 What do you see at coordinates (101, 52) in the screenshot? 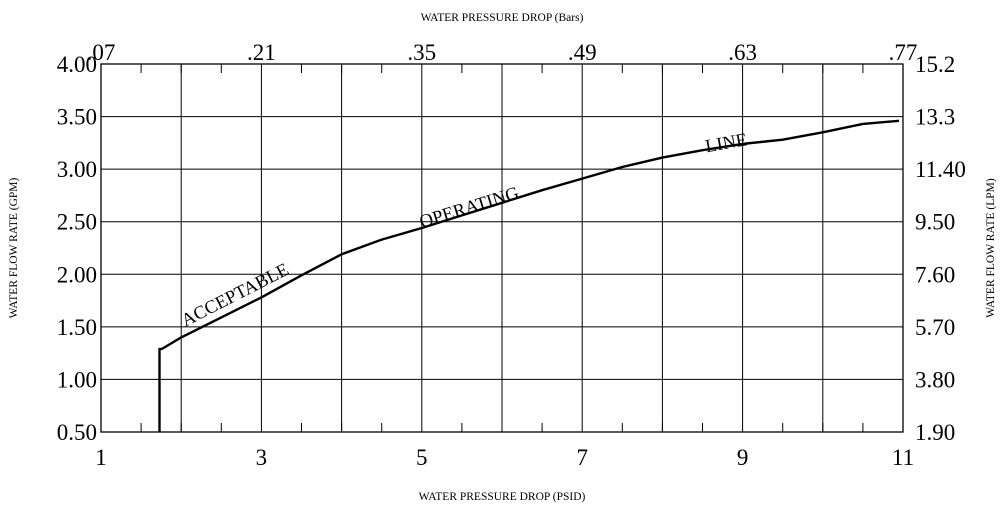
I see `x2-tick-label: .07` at bounding box center [101, 52].